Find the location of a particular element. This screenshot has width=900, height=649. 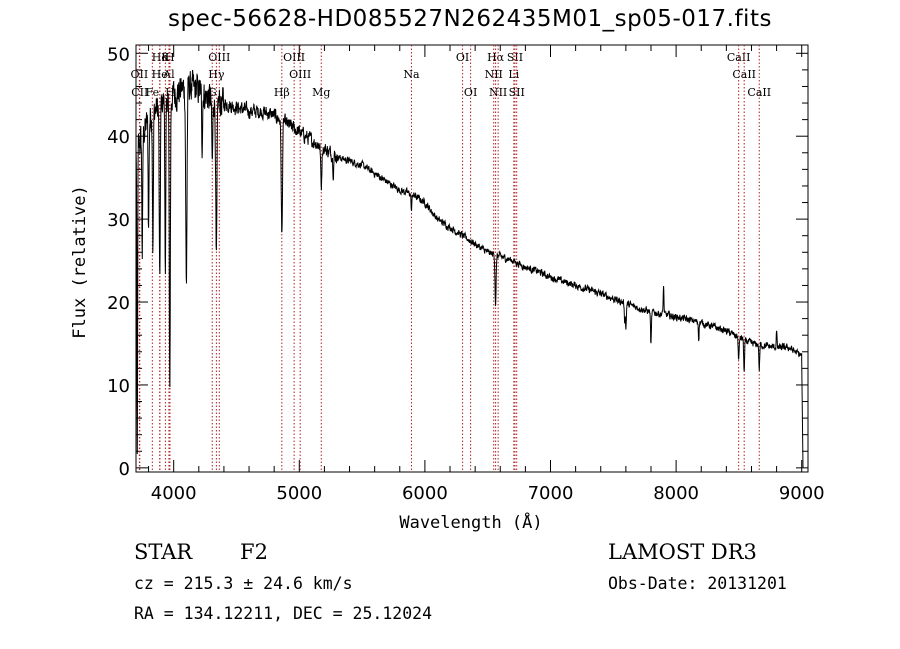

x-axis-label: Wavelength (Å) is located at coordinates (470, 522).